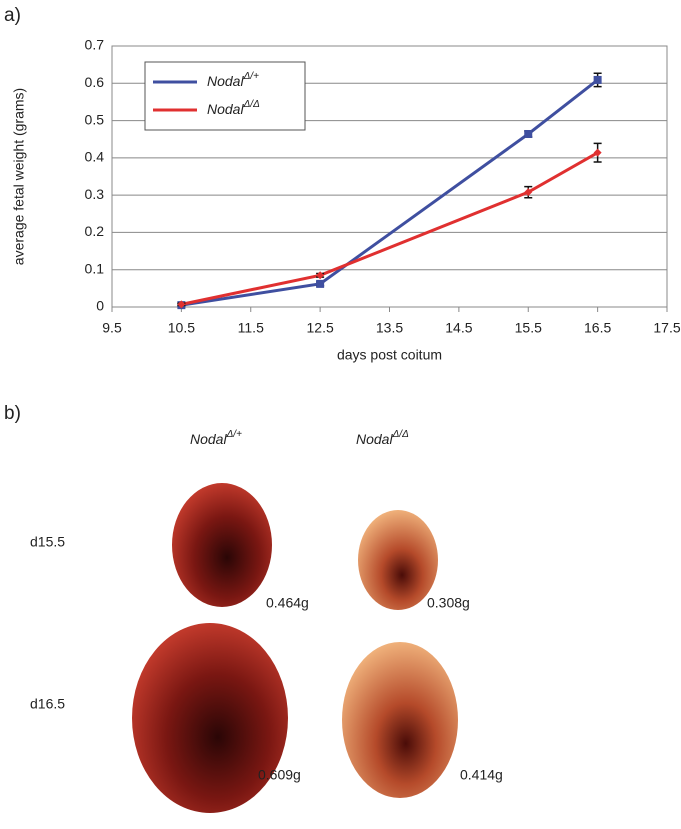 The height and width of the screenshot is (829, 681). Describe the element at coordinates (233, 80) in the screenshot. I see `legend-label: NodalΔ/+` at that location.